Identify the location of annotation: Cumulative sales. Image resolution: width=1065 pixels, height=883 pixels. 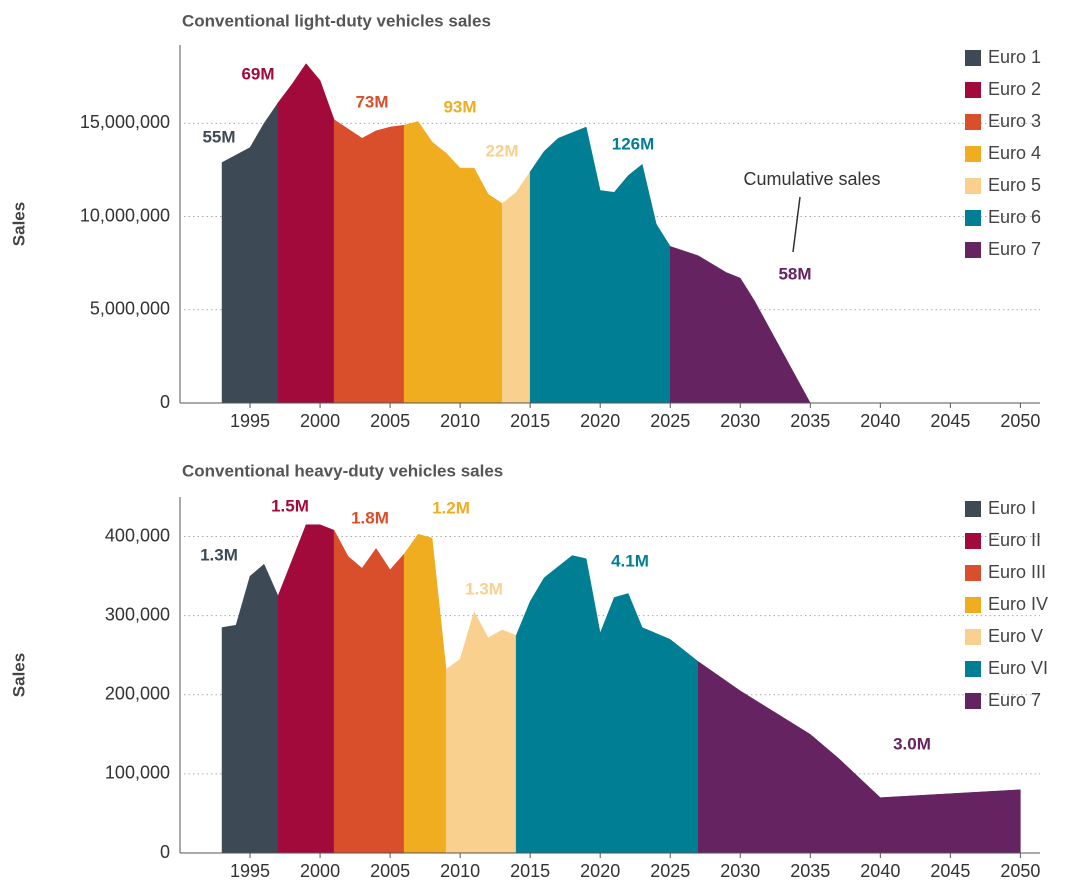
(811, 179).